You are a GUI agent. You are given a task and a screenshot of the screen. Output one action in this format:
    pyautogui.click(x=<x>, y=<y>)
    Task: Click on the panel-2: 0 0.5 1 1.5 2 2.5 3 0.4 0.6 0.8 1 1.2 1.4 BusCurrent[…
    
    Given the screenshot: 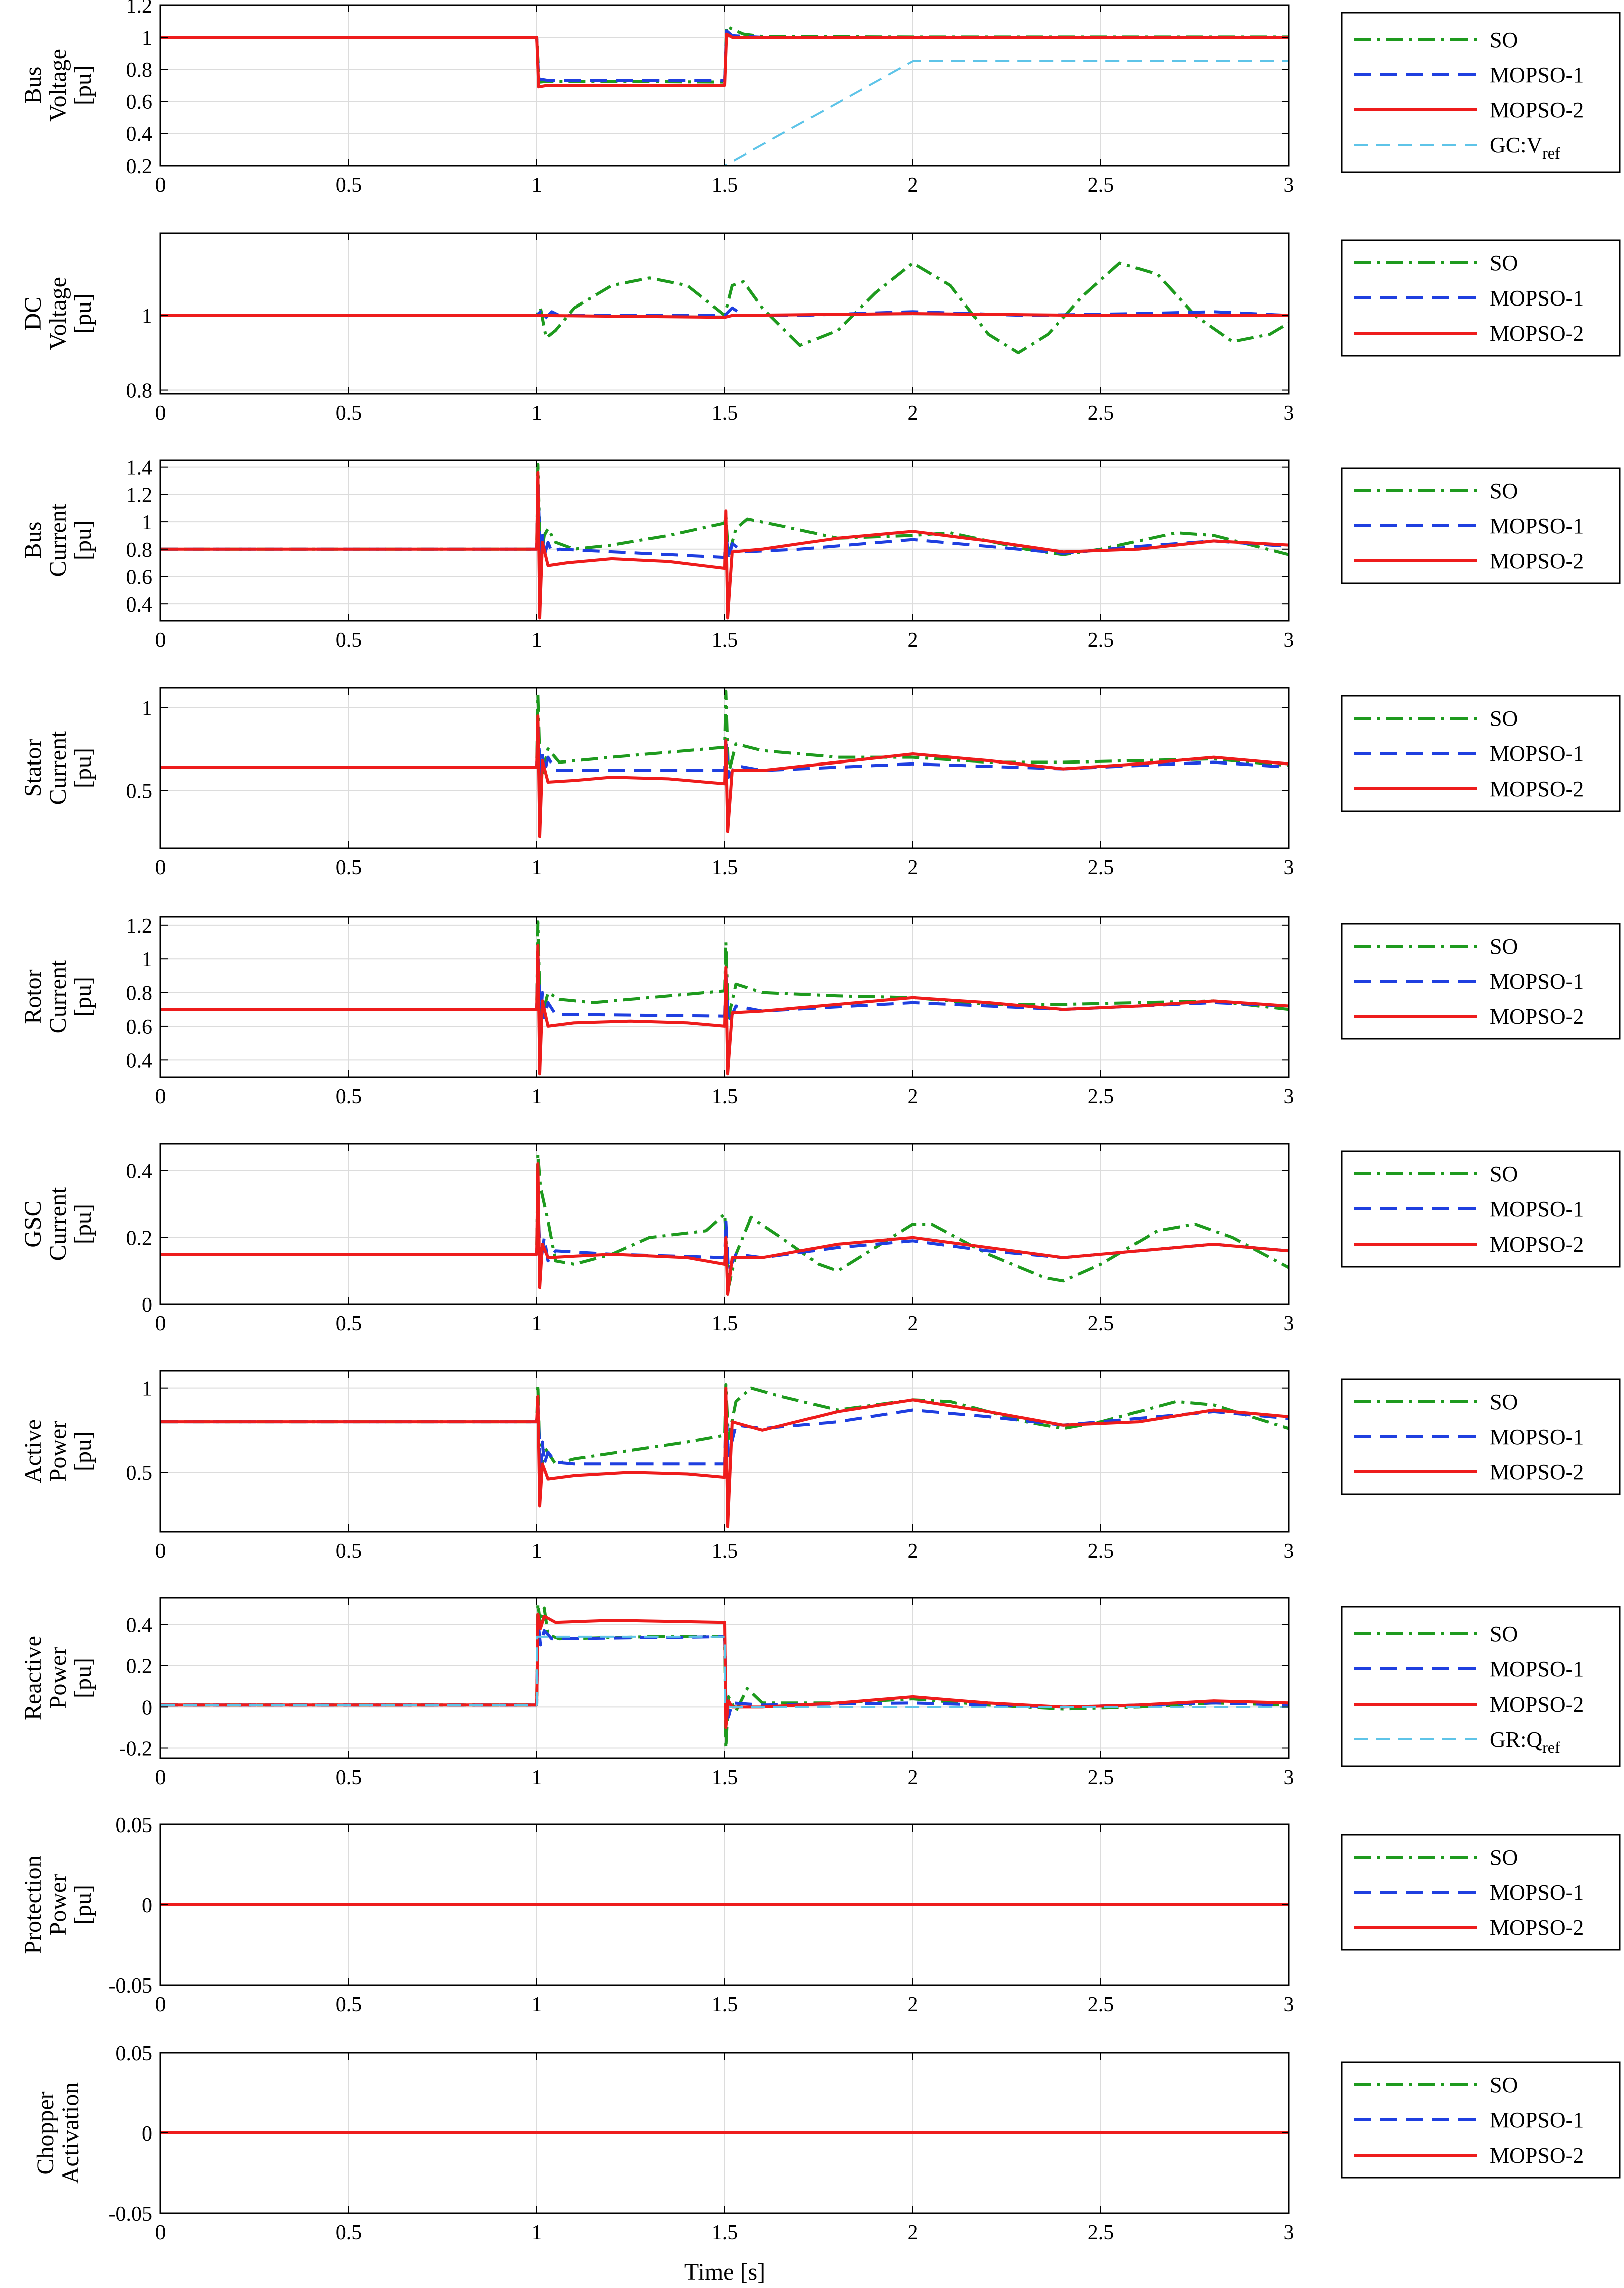 What is the action you would take?
    pyautogui.click(x=820, y=554)
    